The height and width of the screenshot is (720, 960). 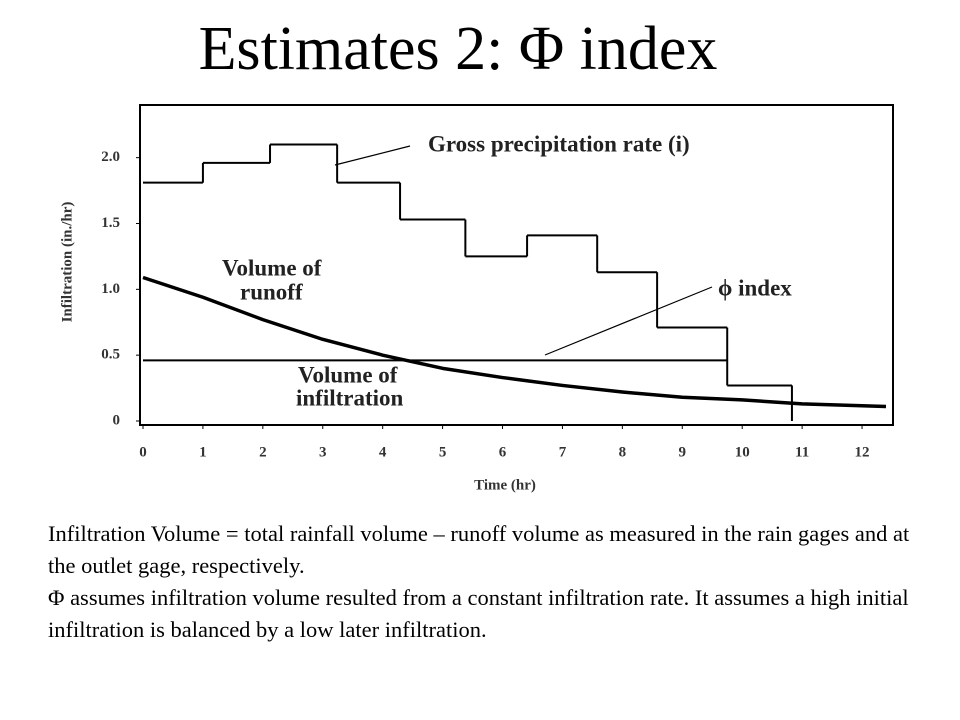 I want to click on x-tick-label: 7, so click(x=563, y=452).